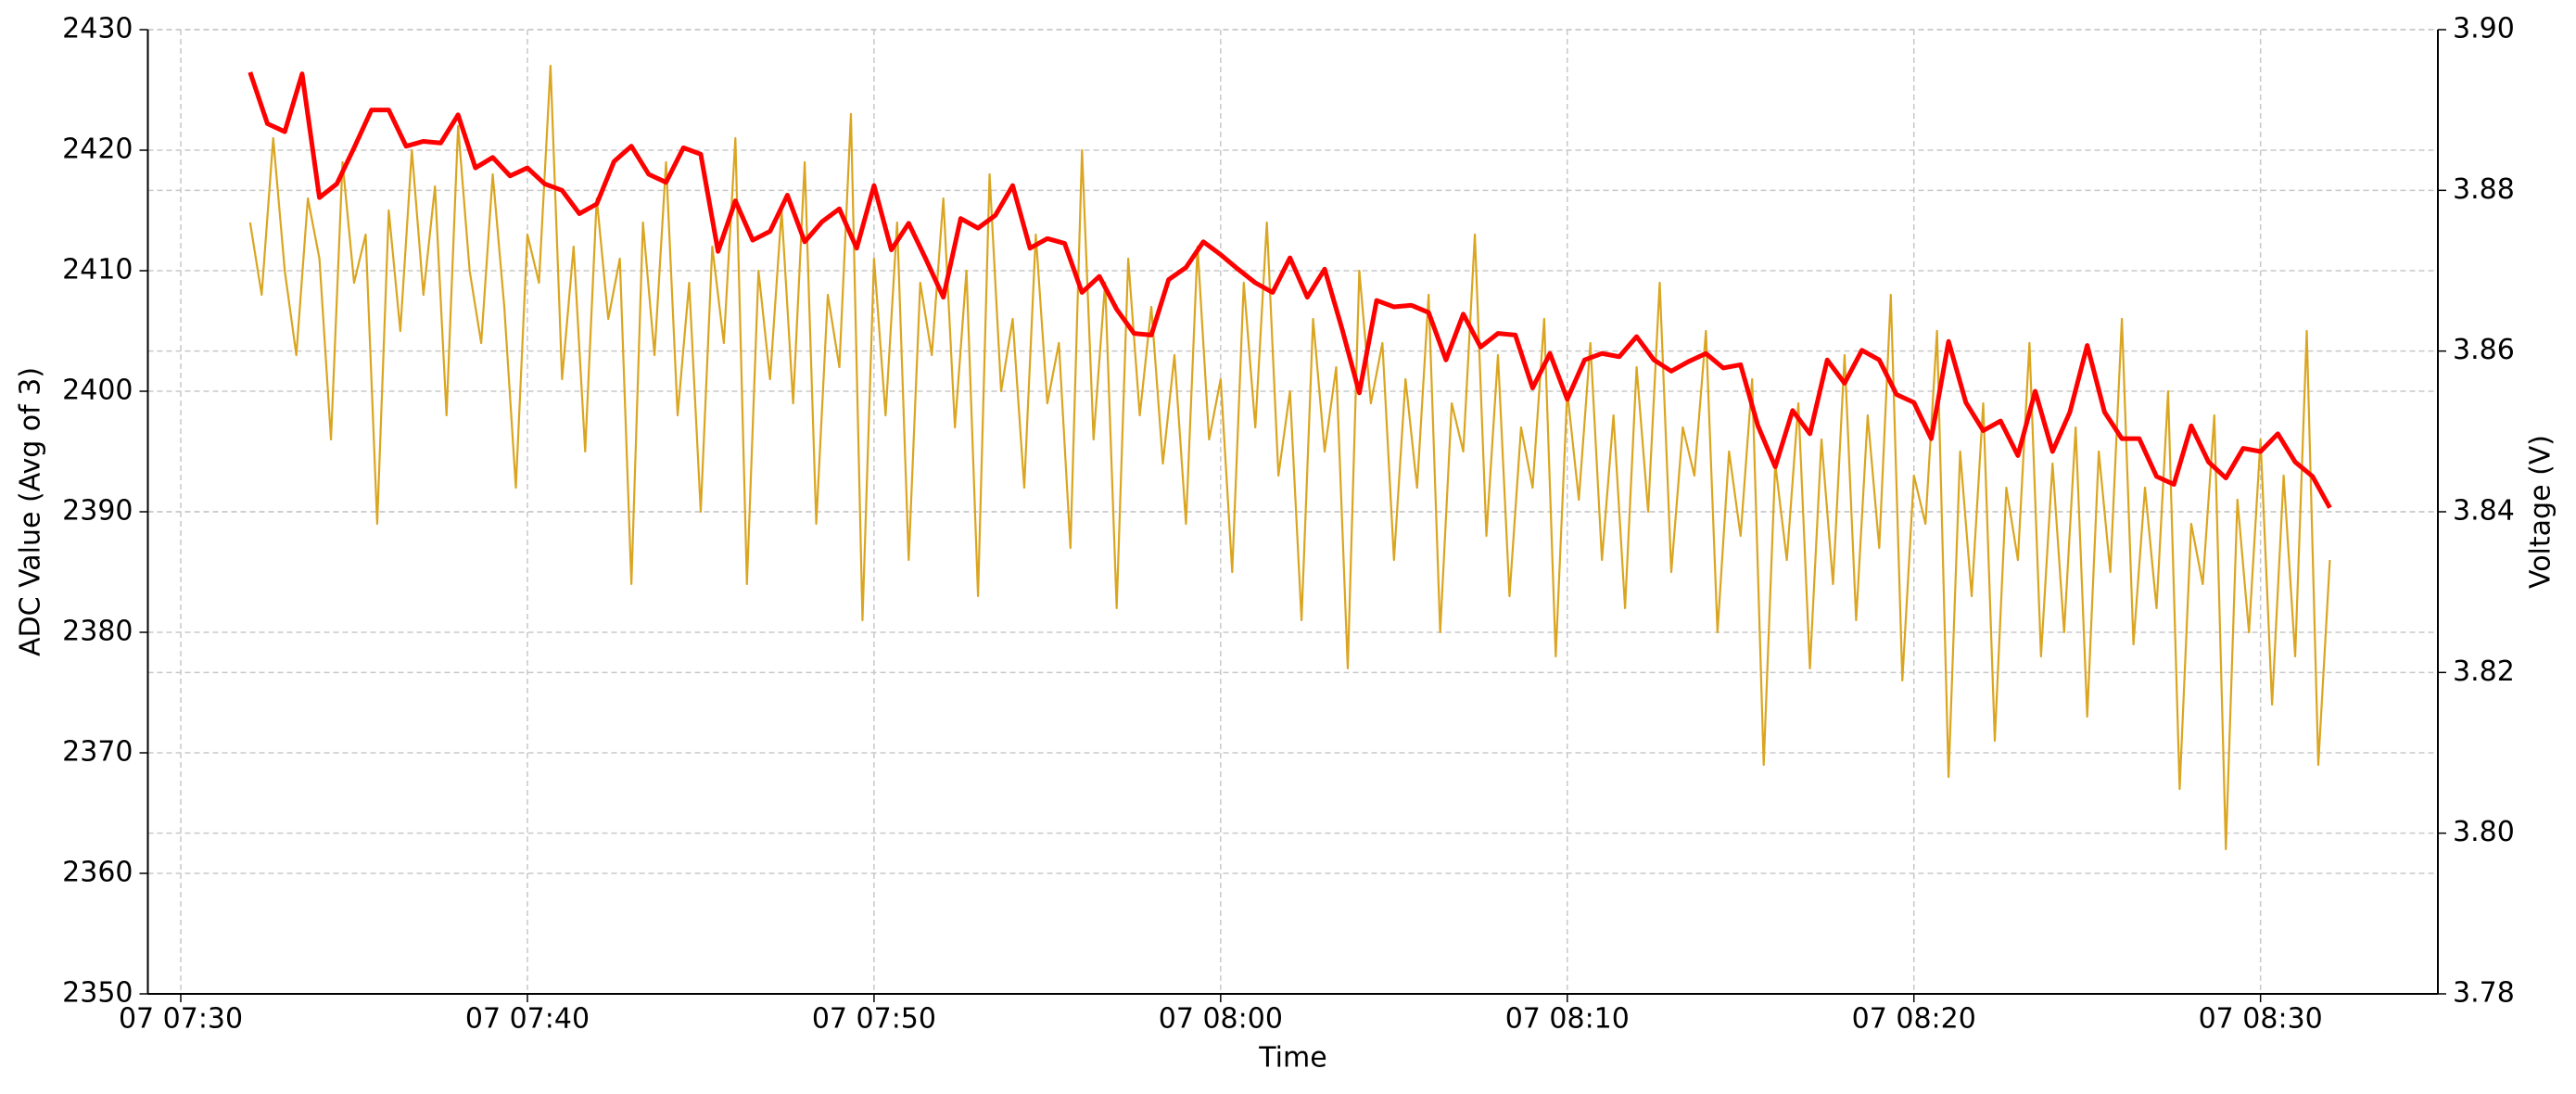  I want to click on x-tick-label: 07 07:30, so click(181, 1019).